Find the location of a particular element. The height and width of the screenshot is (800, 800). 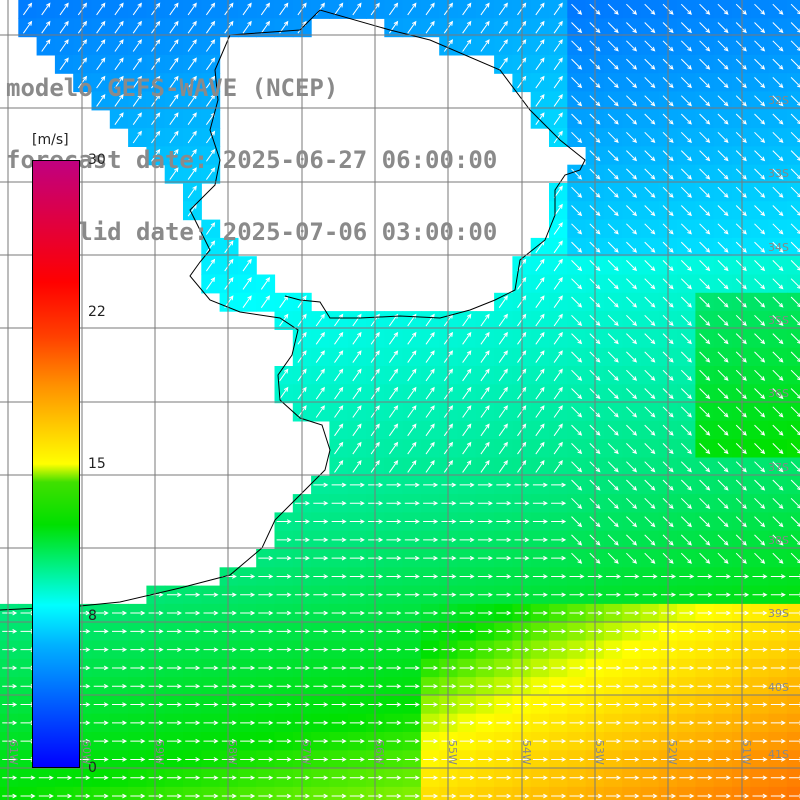

longitude-label: 53W is located at coordinates (599, 752).